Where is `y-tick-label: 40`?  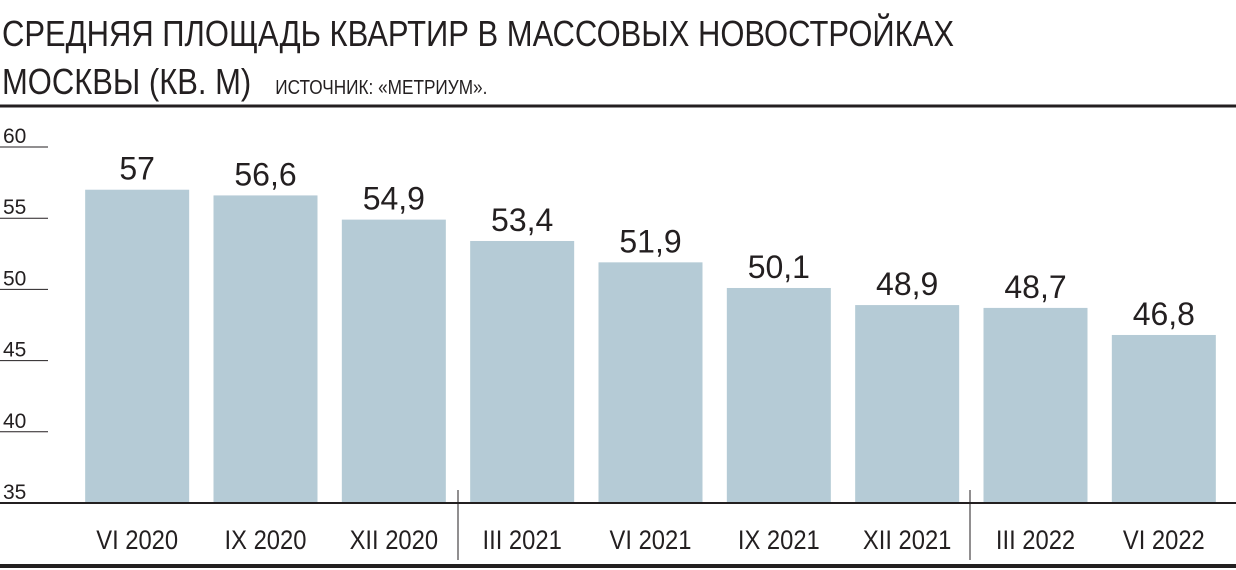 y-tick-label: 40 is located at coordinates (14, 421).